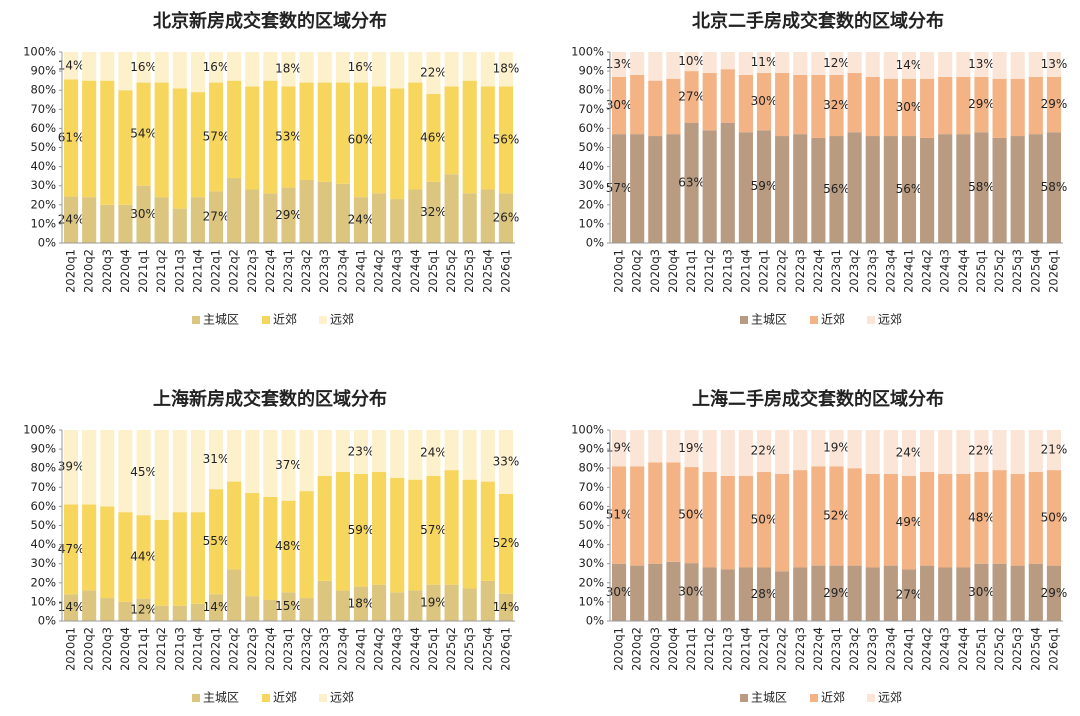 Image resolution: width=1080 pixels, height=716 pixels. What do you see at coordinates (591, 109) in the screenshot?
I see `y-tick-label: 70%` at bounding box center [591, 109].